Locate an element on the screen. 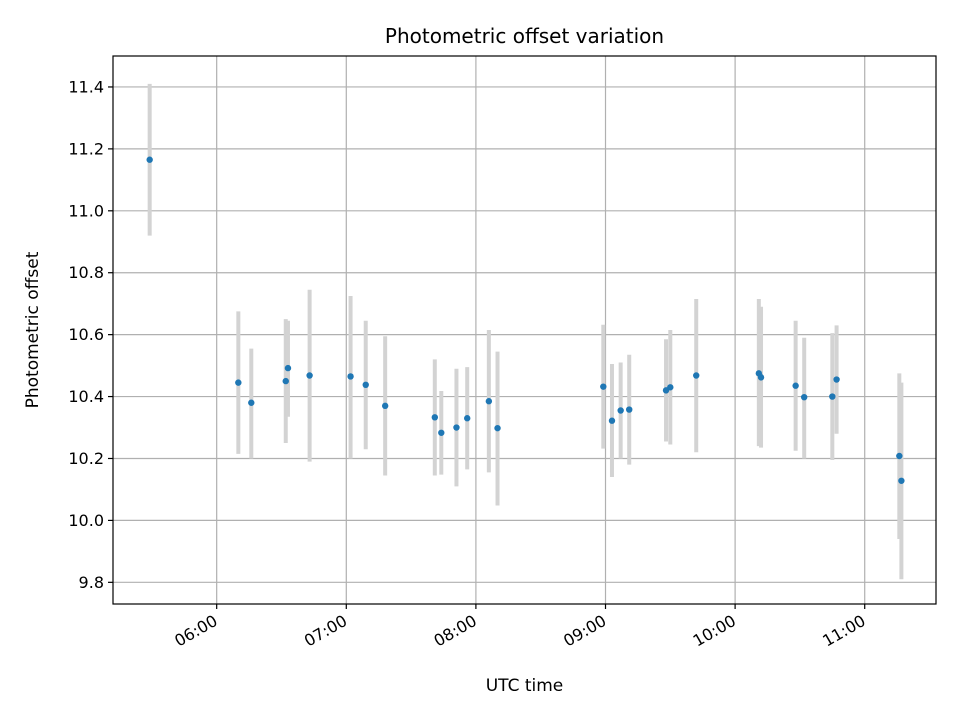  x-axis-title: UTC time is located at coordinates (525, 686).